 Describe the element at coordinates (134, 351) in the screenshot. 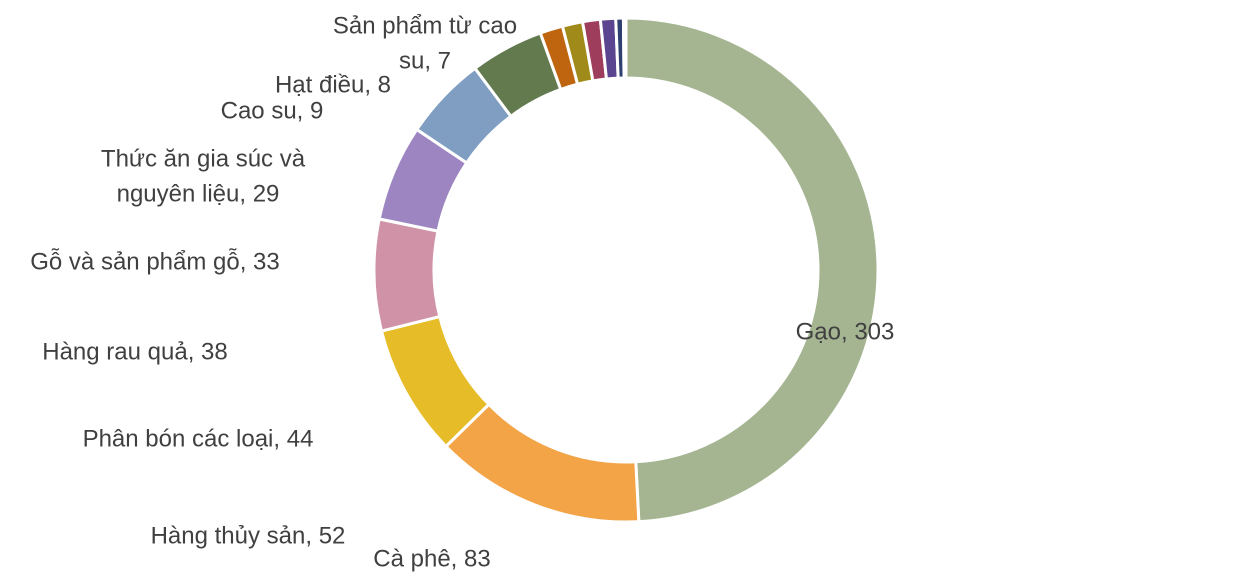

I see `data-label: Hàng rau quả, 38` at that location.